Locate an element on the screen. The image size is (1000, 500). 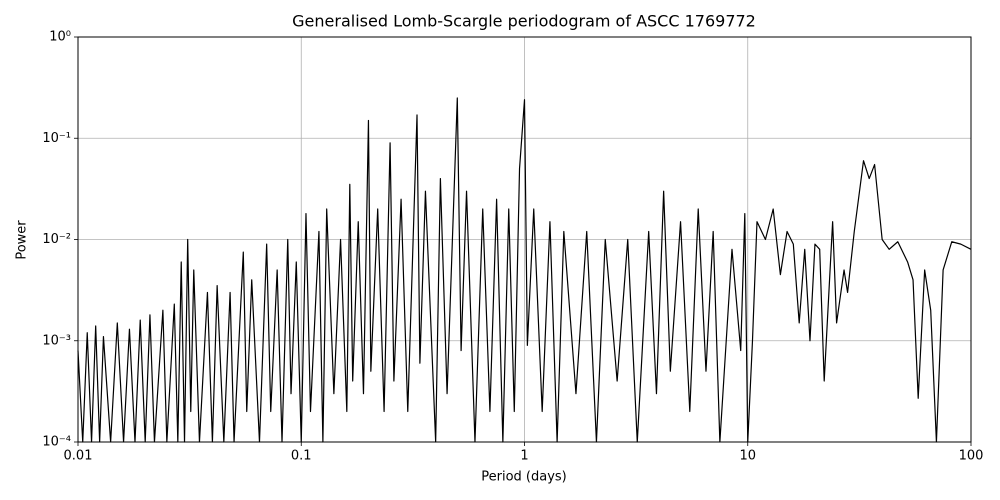
y-tick-label: 10⁻³ is located at coordinates (56, 340).